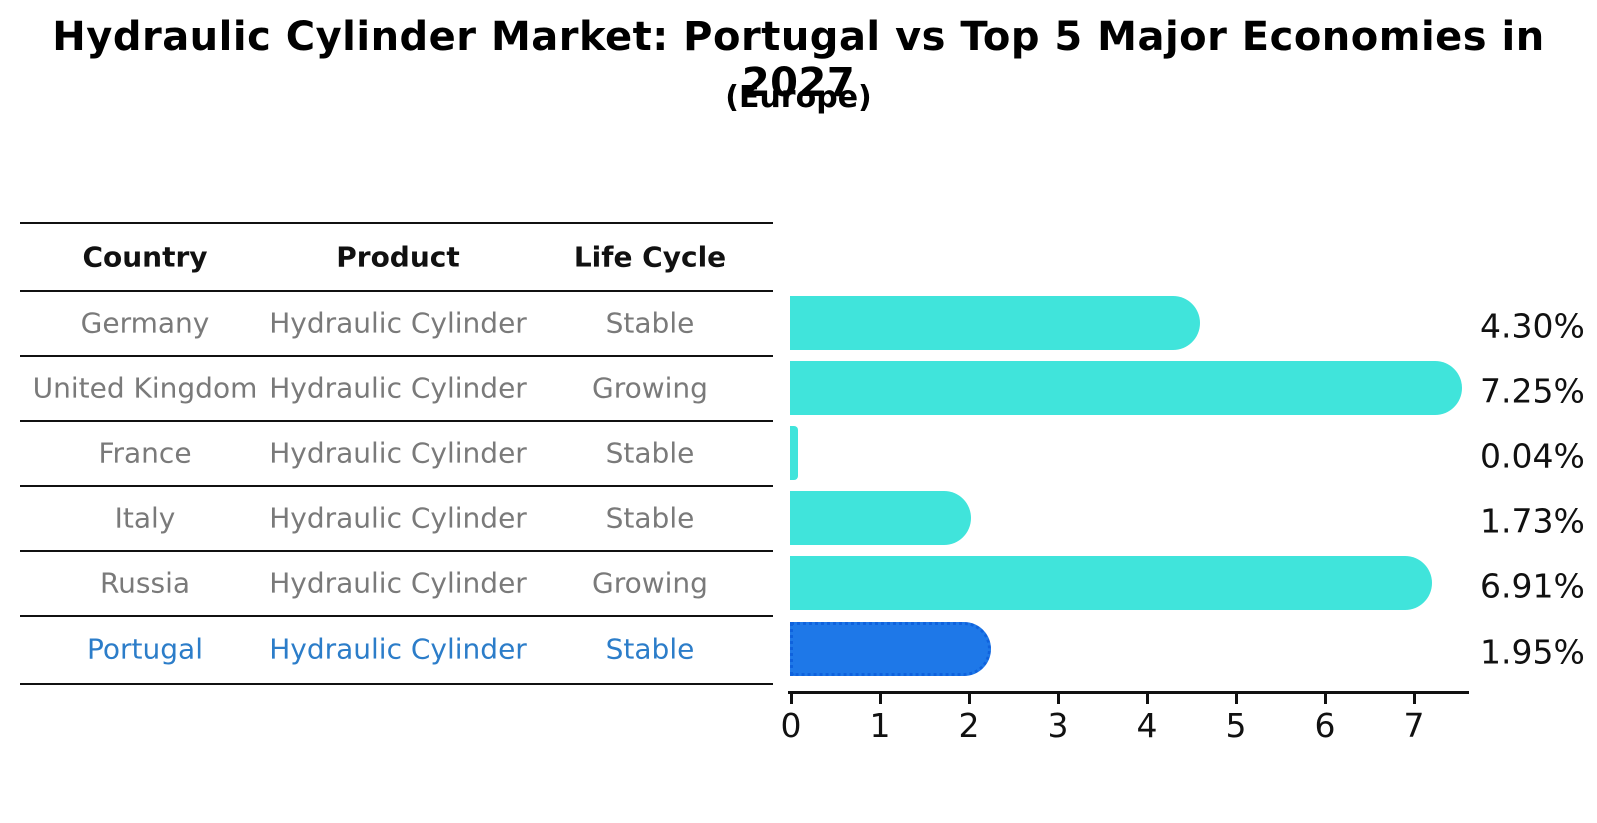 The width and height of the screenshot is (1597, 823). I want to click on x-axis-line, so click(1128, 692).